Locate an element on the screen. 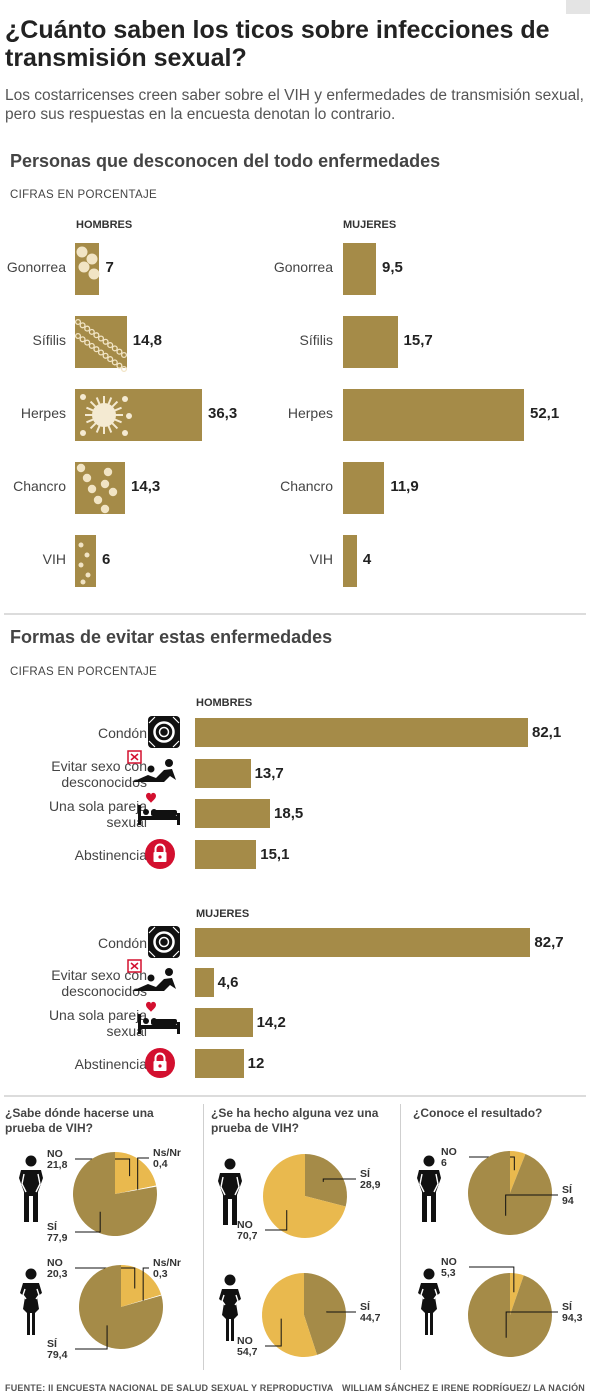  pie-label: SÍ 28,9 is located at coordinates (370, 1180).